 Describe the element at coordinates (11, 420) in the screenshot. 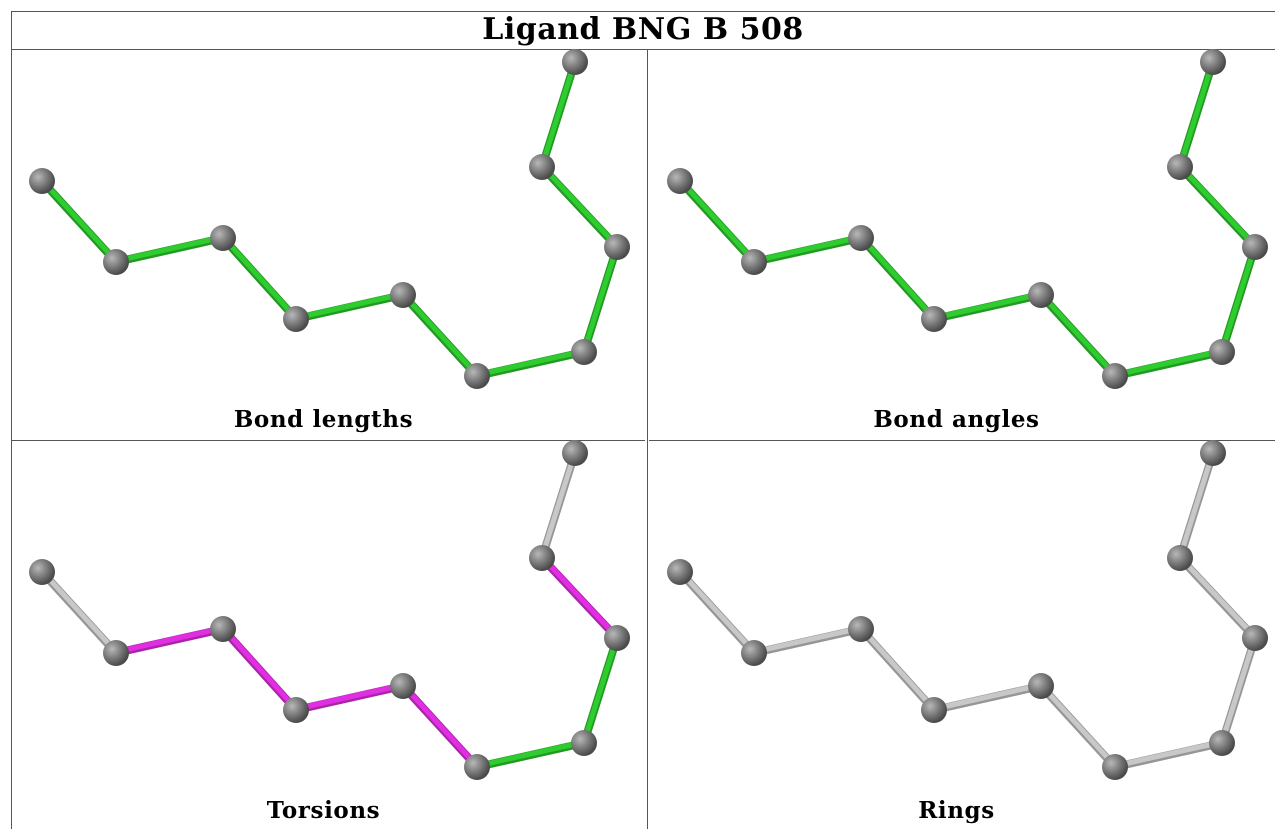

I see `left-border` at that location.